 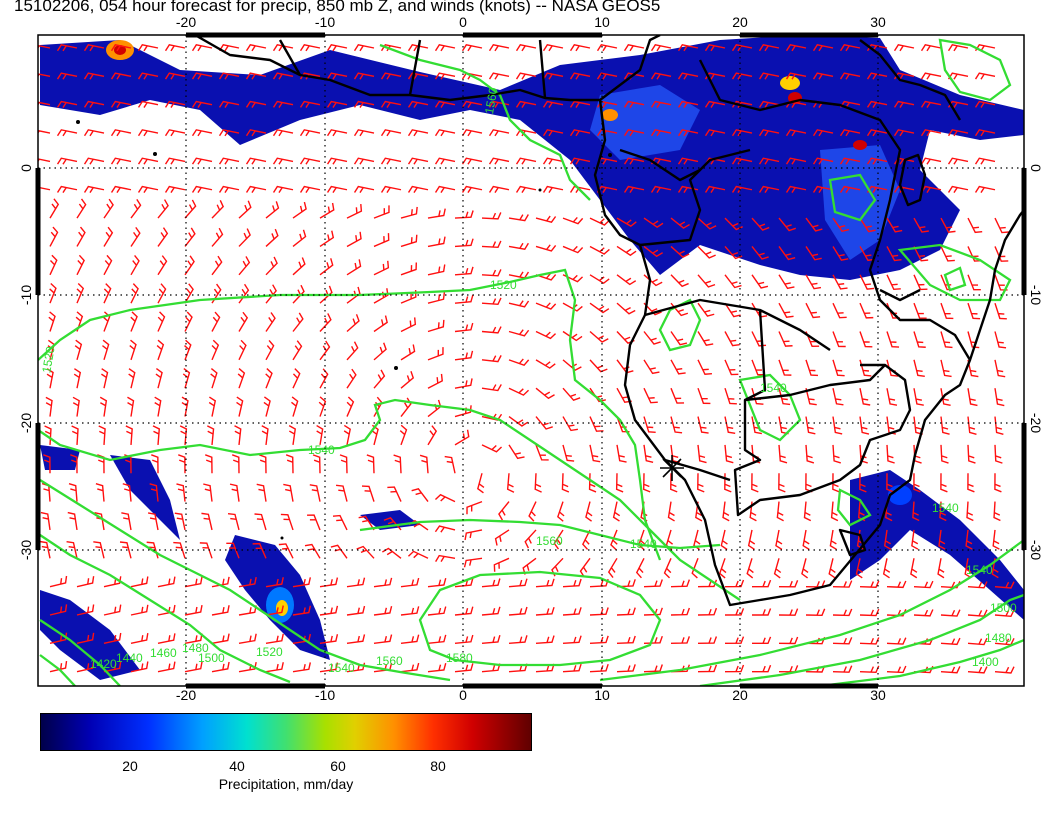 What do you see at coordinates (26, 423) in the screenshot?
I see `lat-tick-label: -20` at bounding box center [26, 423].